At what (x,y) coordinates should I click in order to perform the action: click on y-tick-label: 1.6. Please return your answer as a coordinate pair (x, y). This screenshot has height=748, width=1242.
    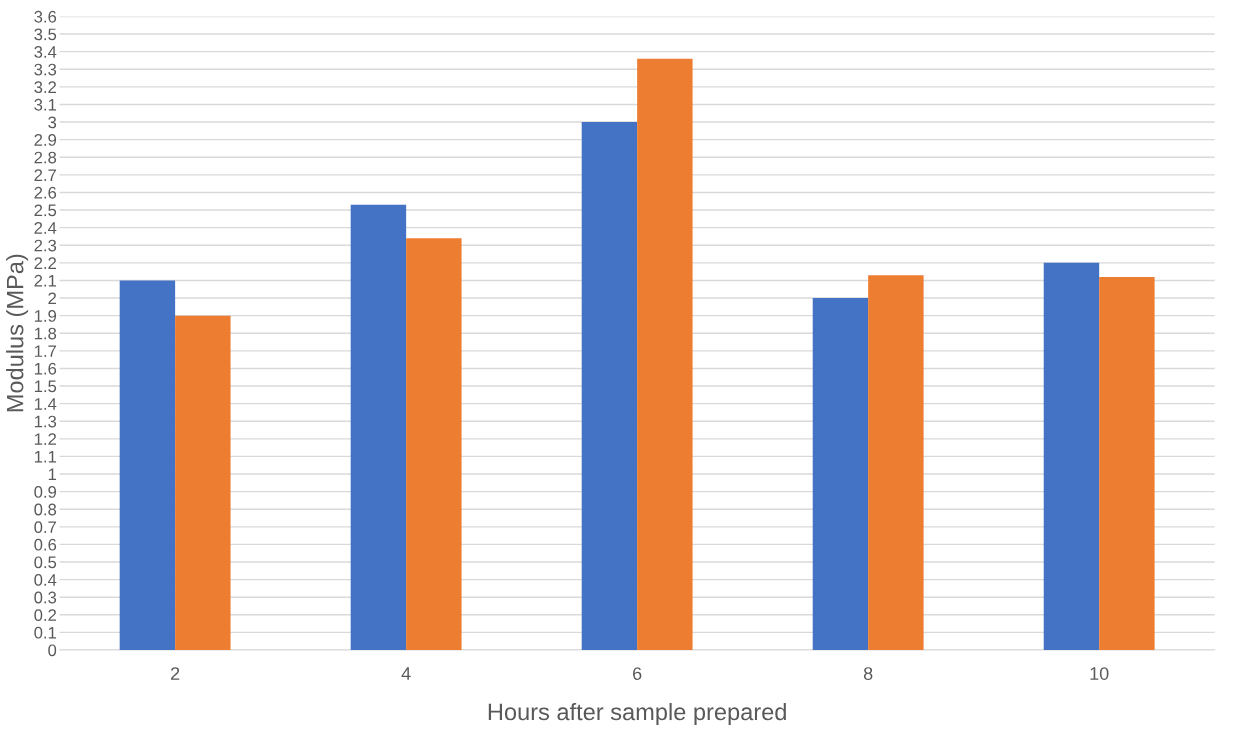
    Looking at the image, I should click on (45, 368).